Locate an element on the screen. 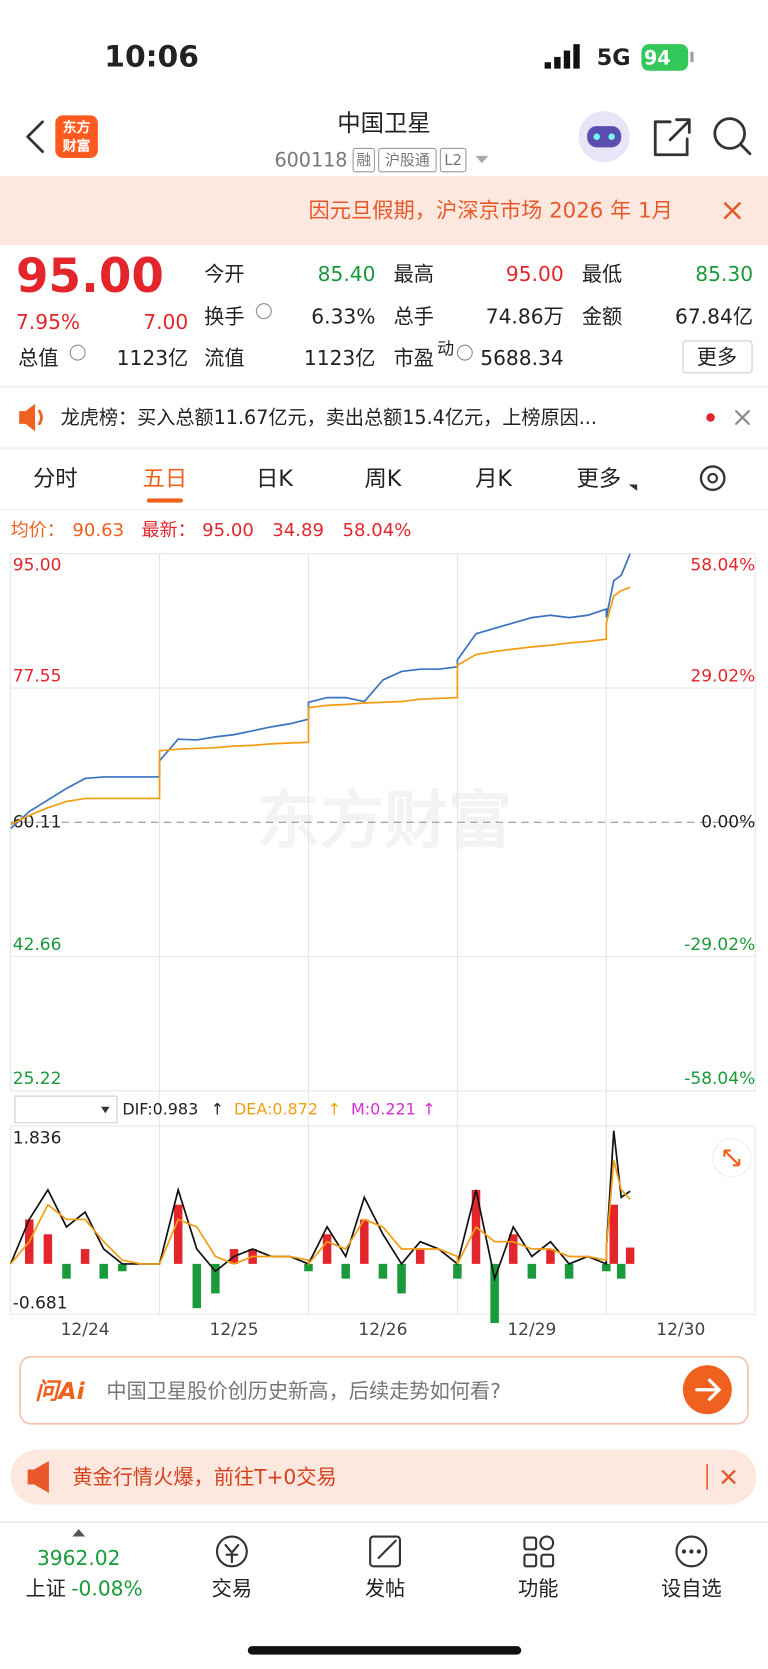  tabs: 分时 五日 日K 周K 月K 更多 is located at coordinates (327, 479).